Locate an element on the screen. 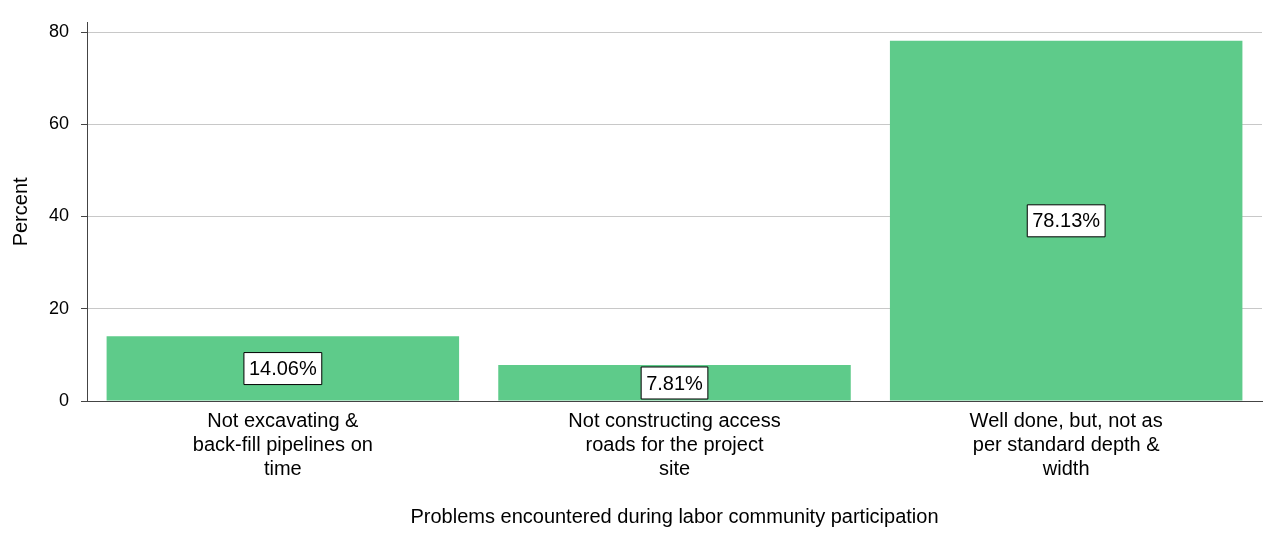 The height and width of the screenshot is (538, 1272). y-tick-label: 20 is located at coordinates (59, 307).